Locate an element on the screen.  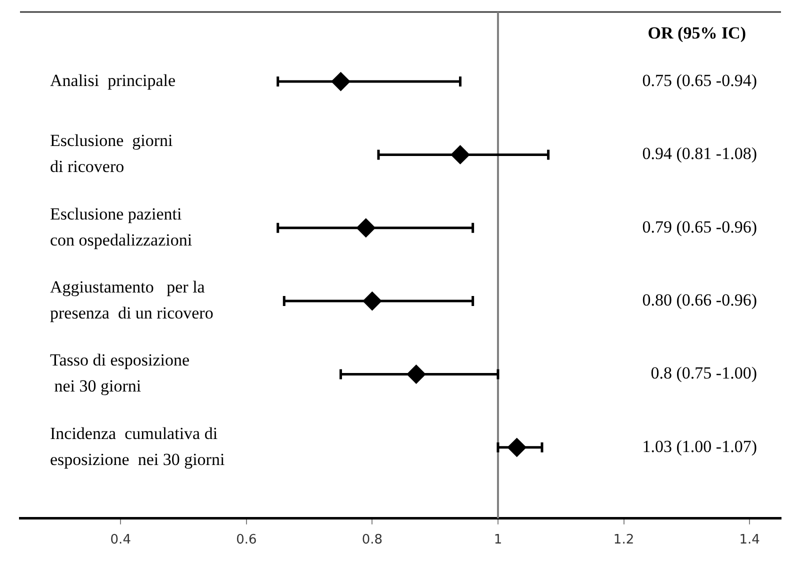
x-tick-label: 0.8 is located at coordinates (372, 540).